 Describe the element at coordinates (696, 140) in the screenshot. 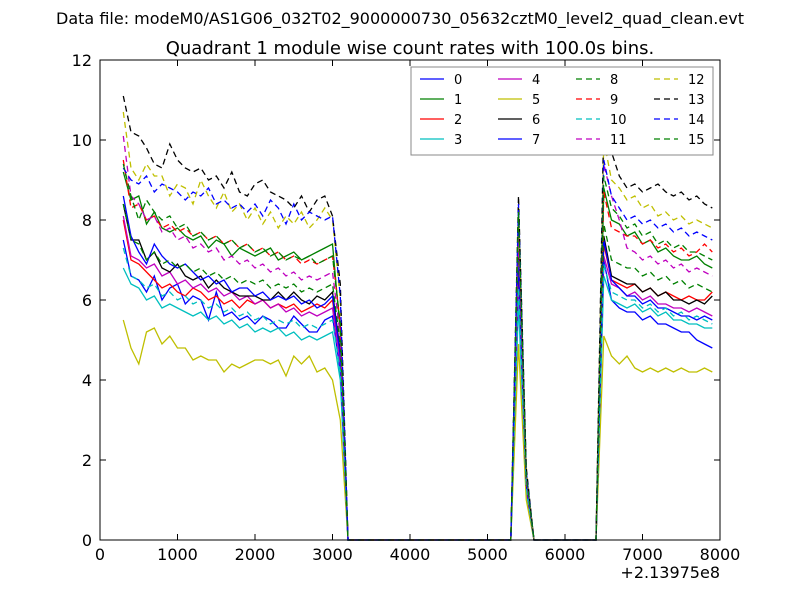

I see `legend-label-15: 15` at that location.